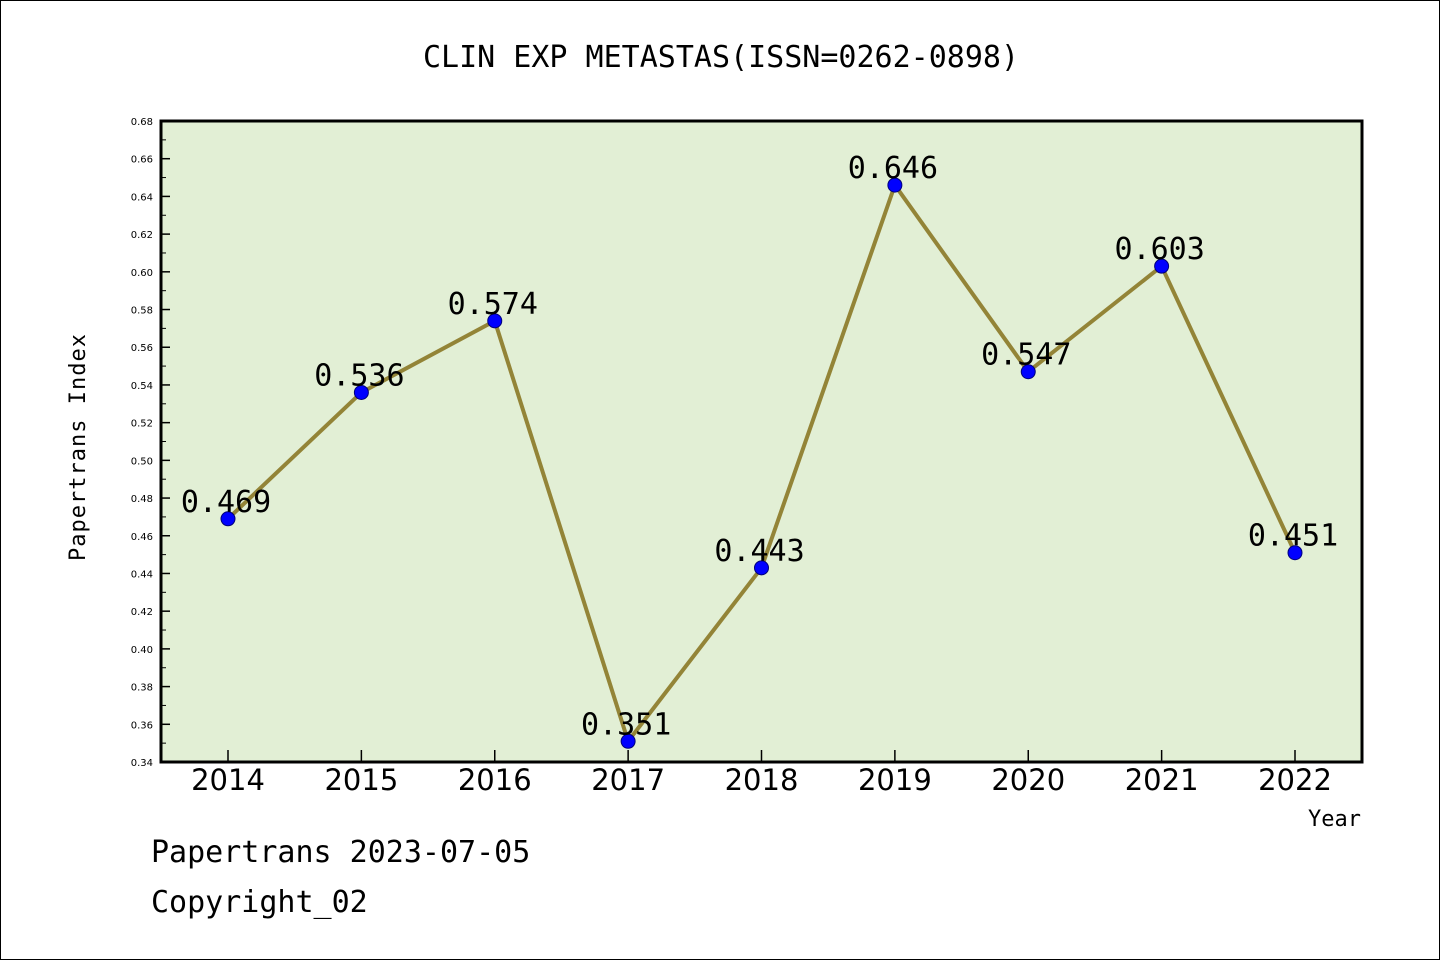 This screenshot has width=1440, height=960. Describe the element at coordinates (226, 502) in the screenshot. I see `data-label: 0.469` at that location.